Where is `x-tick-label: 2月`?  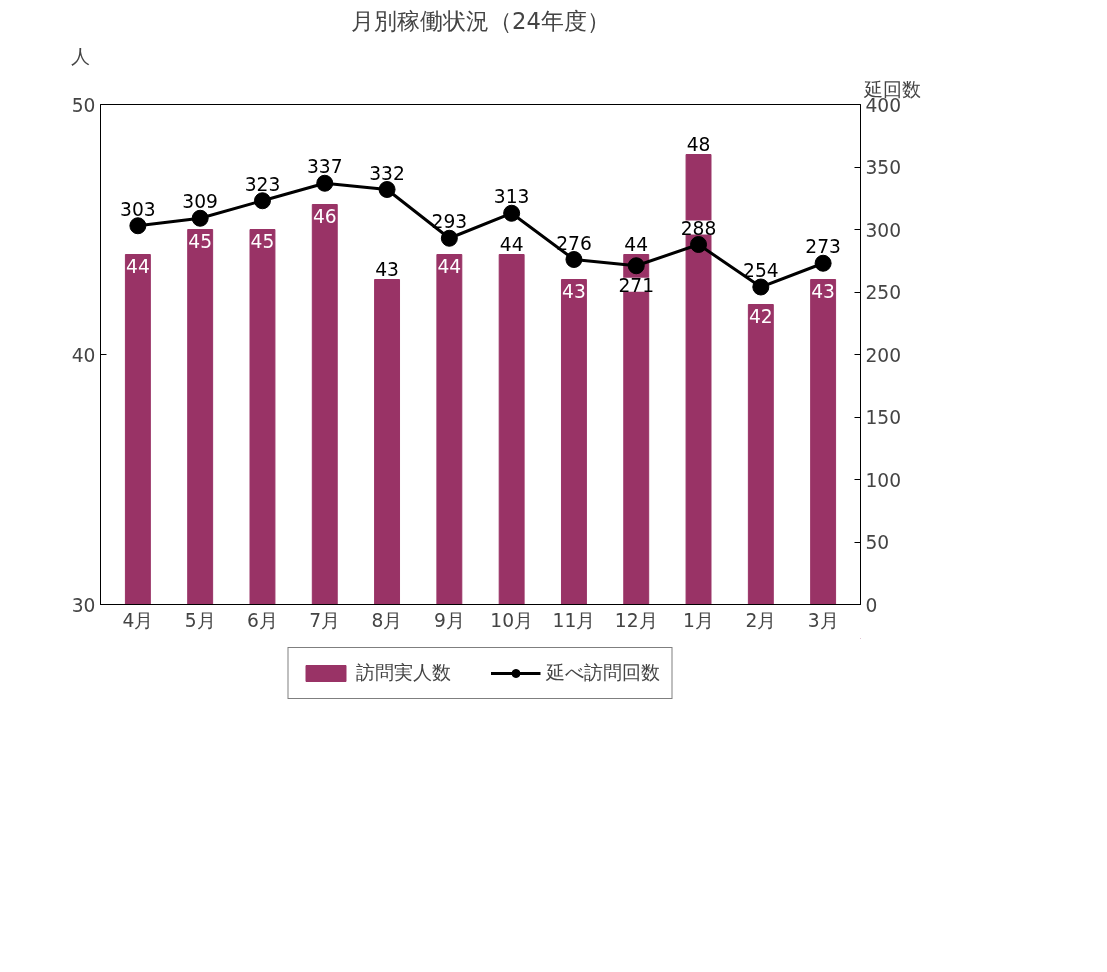
x-tick-label: 2月 is located at coordinates (761, 620).